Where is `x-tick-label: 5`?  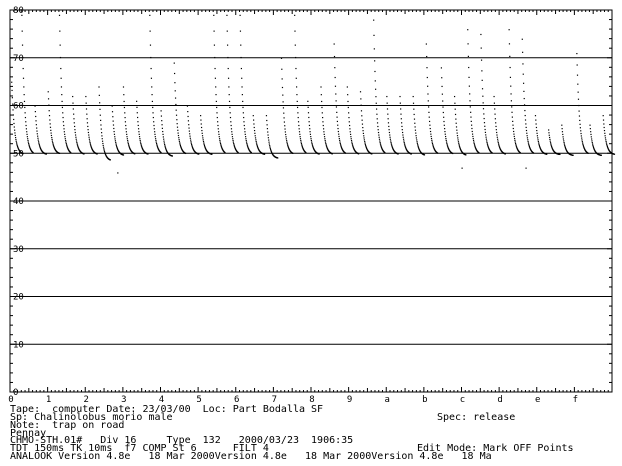 x-tick-label: 5 is located at coordinates (198, 400).